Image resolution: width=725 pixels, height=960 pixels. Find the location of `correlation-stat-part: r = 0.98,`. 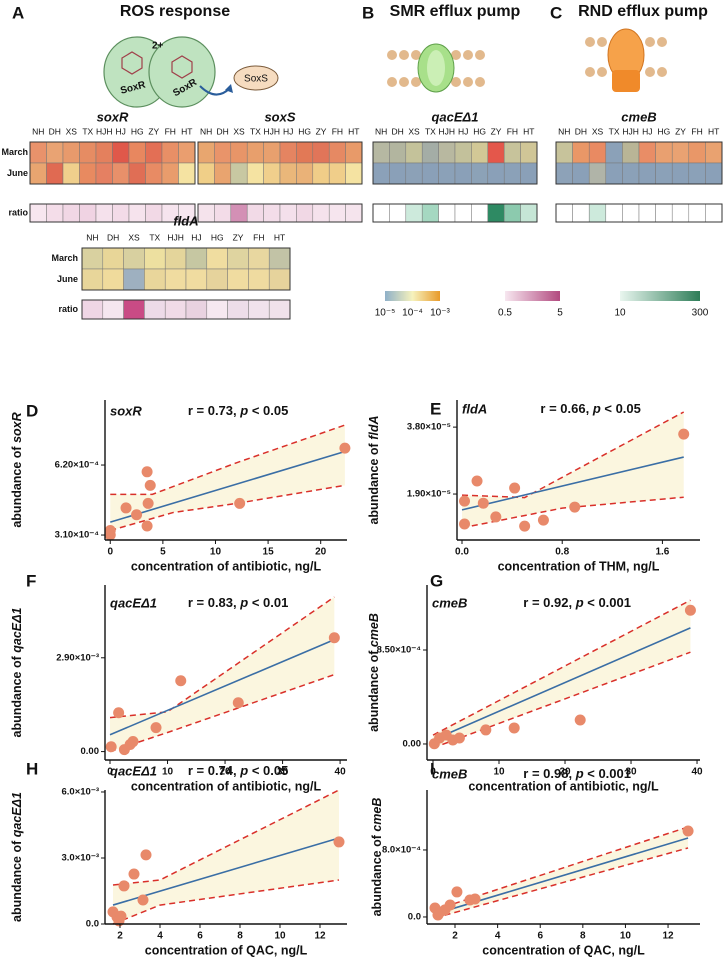

correlation-stat-part: r = 0.98, is located at coordinates (549, 773).